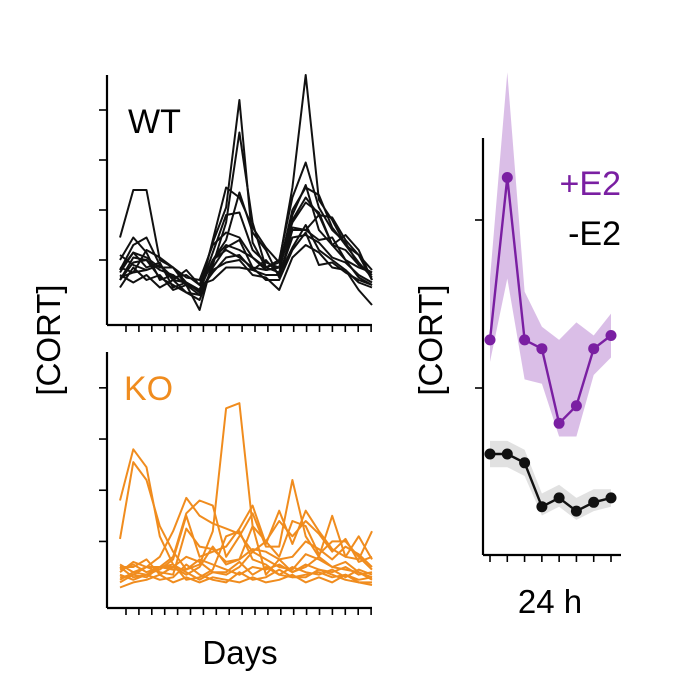 The image size is (692, 692). I want to click on e2-panel, so click(548, 317).